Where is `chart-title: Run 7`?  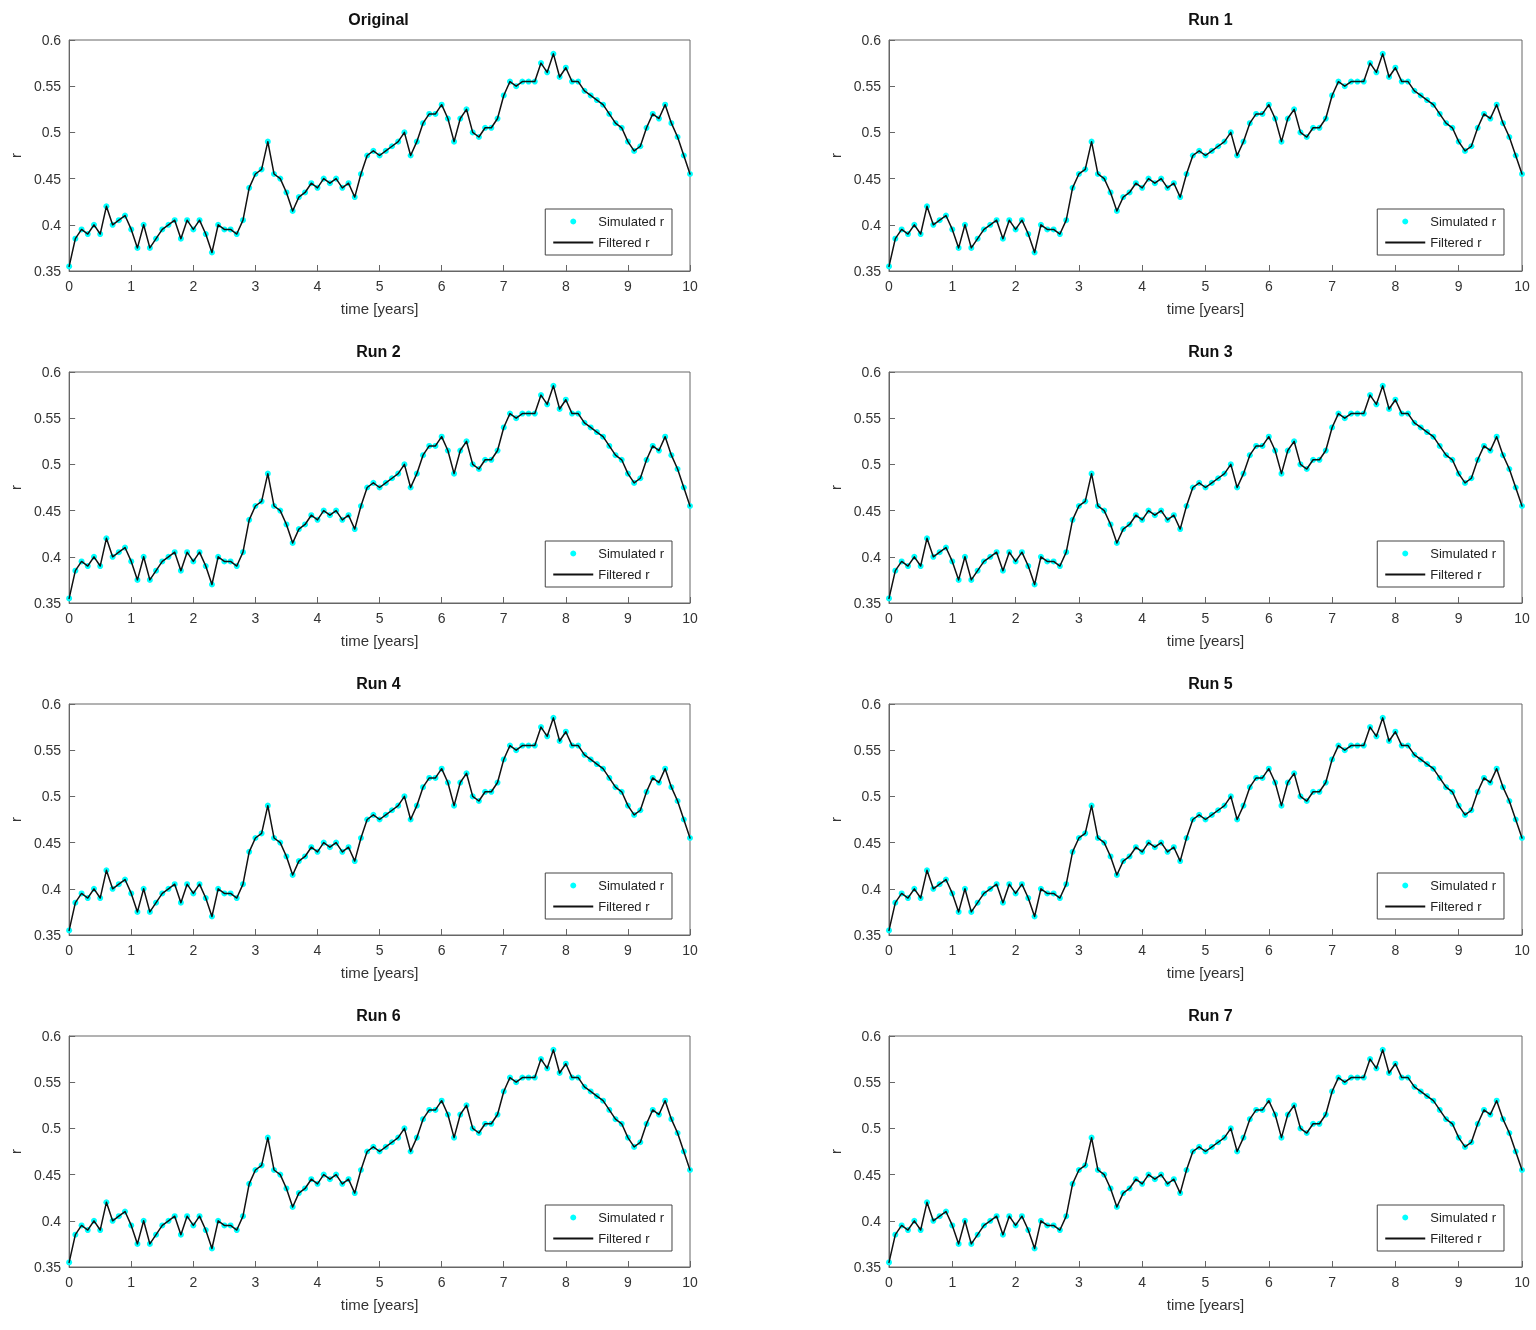 chart-title: Run 7 is located at coordinates (1210, 1015).